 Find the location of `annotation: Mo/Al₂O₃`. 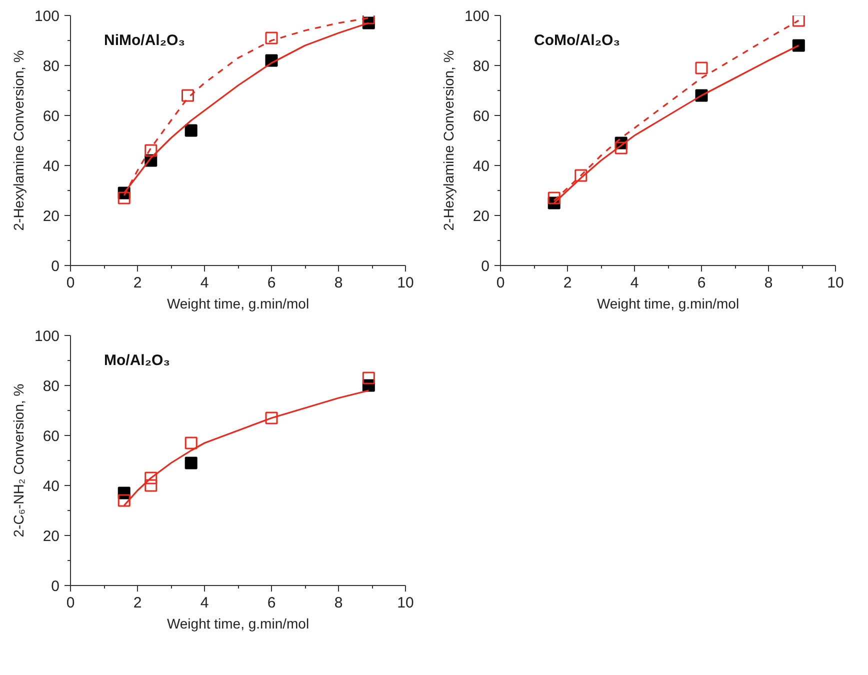

annotation: Mo/Al₂O₃ is located at coordinates (137, 360).